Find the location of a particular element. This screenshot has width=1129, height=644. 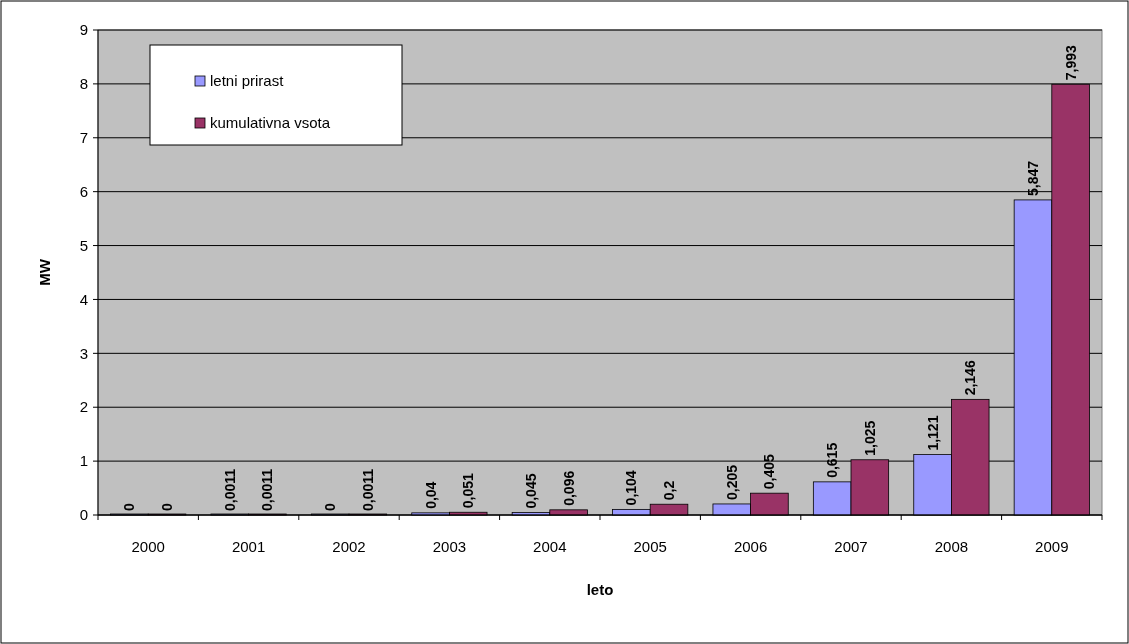

y-tick-label: 5 is located at coordinates (83, 245).